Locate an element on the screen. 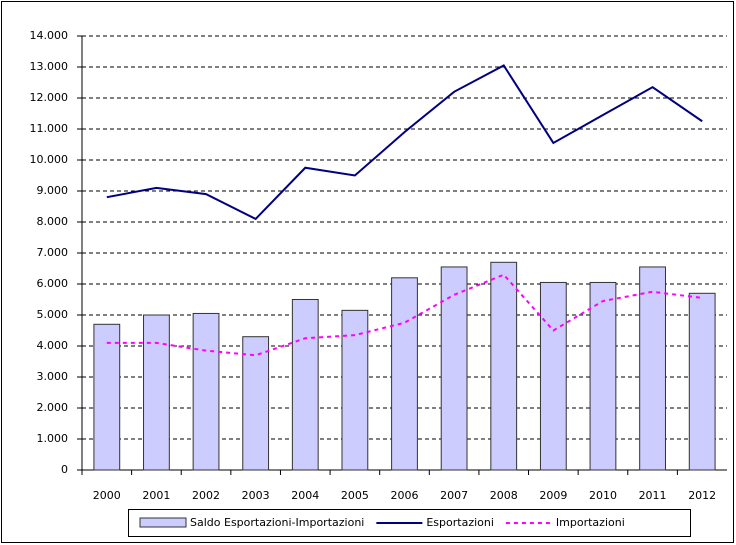 The width and height of the screenshot is (736, 545). y-tick-label: 4.000 is located at coordinates (53, 345).